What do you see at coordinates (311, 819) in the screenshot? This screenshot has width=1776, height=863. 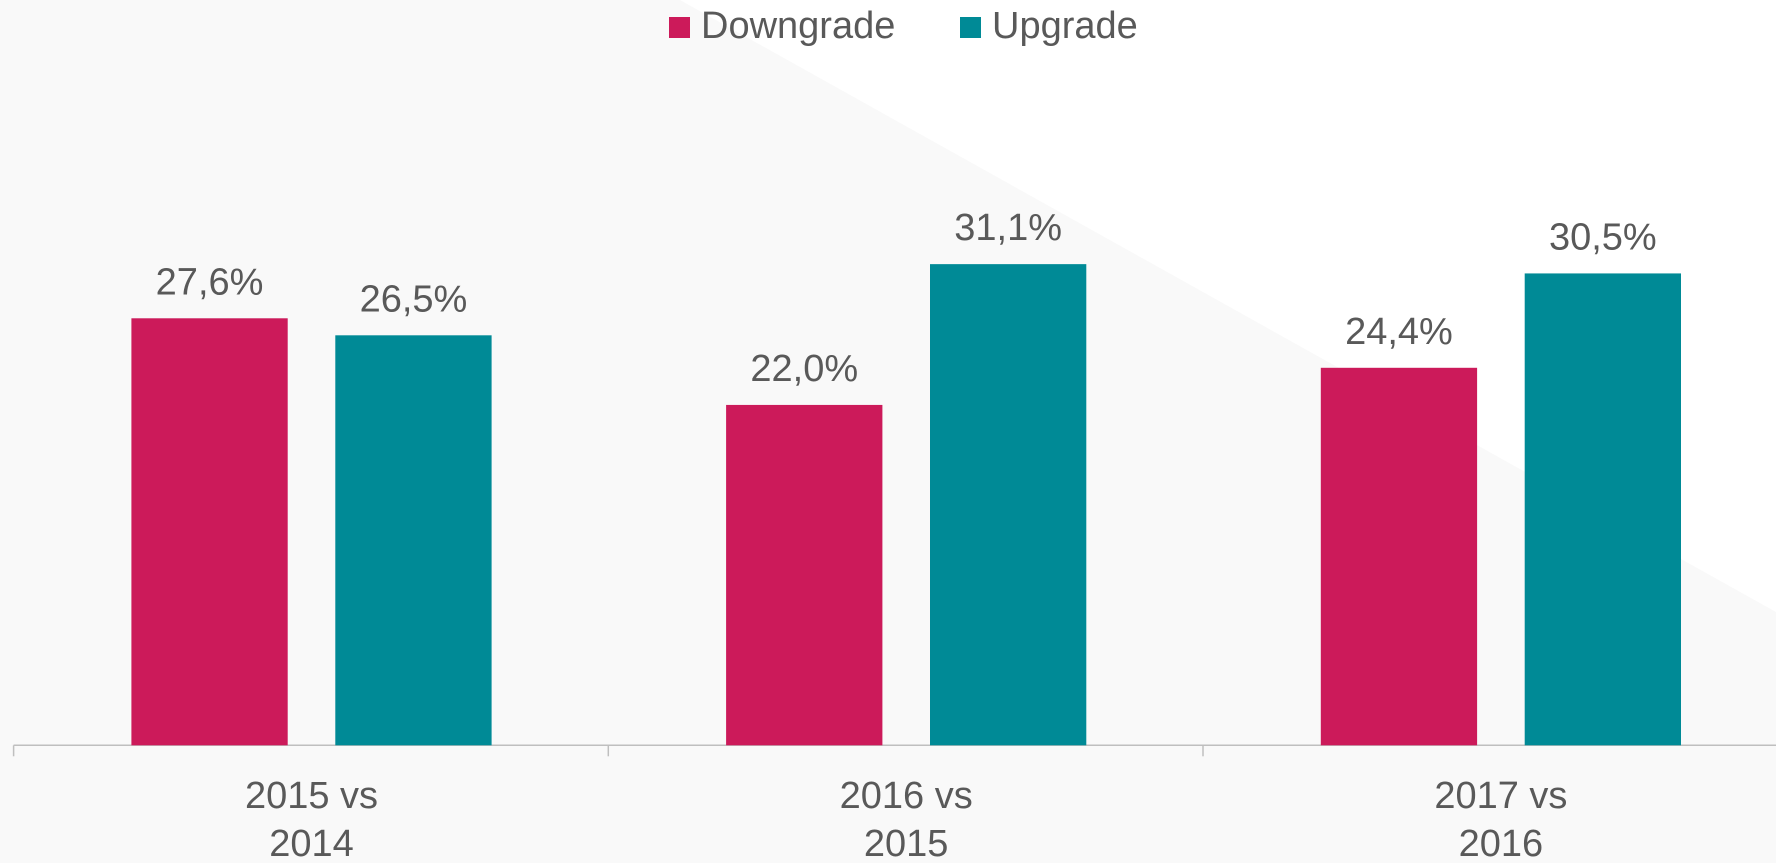 I see `x-tick-label: 2015 vs 2014` at bounding box center [311, 819].